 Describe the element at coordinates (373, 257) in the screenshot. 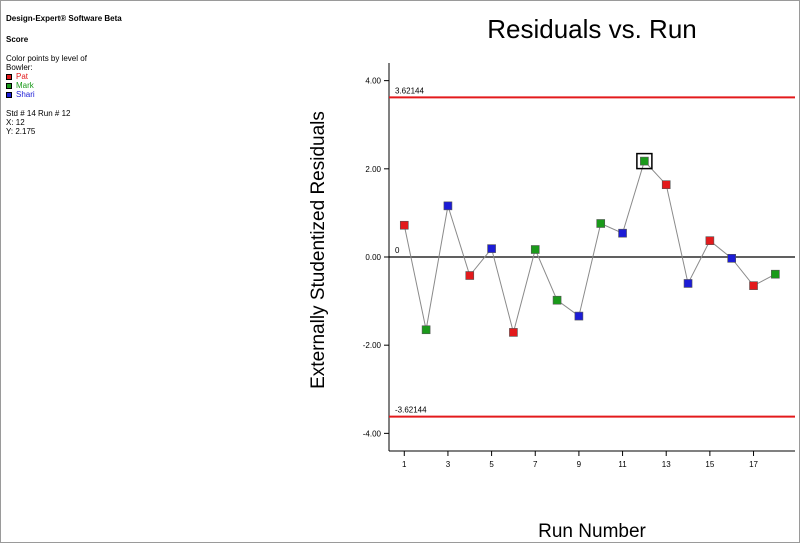

I see `y-tick-label: 0.00` at that location.